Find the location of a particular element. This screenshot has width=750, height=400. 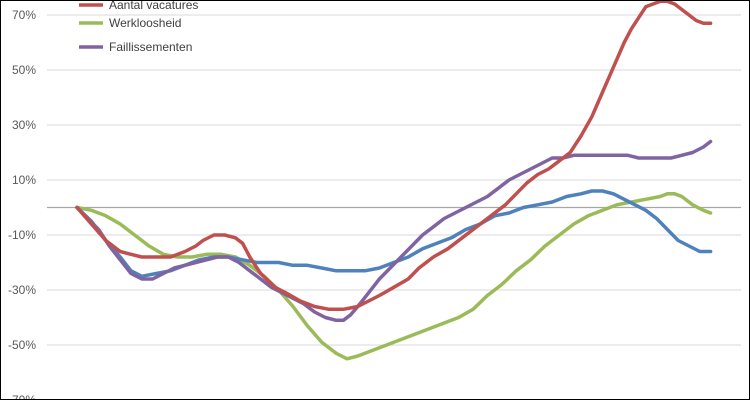

legend-label: Faillissementen is located at coordinates (150, 47).